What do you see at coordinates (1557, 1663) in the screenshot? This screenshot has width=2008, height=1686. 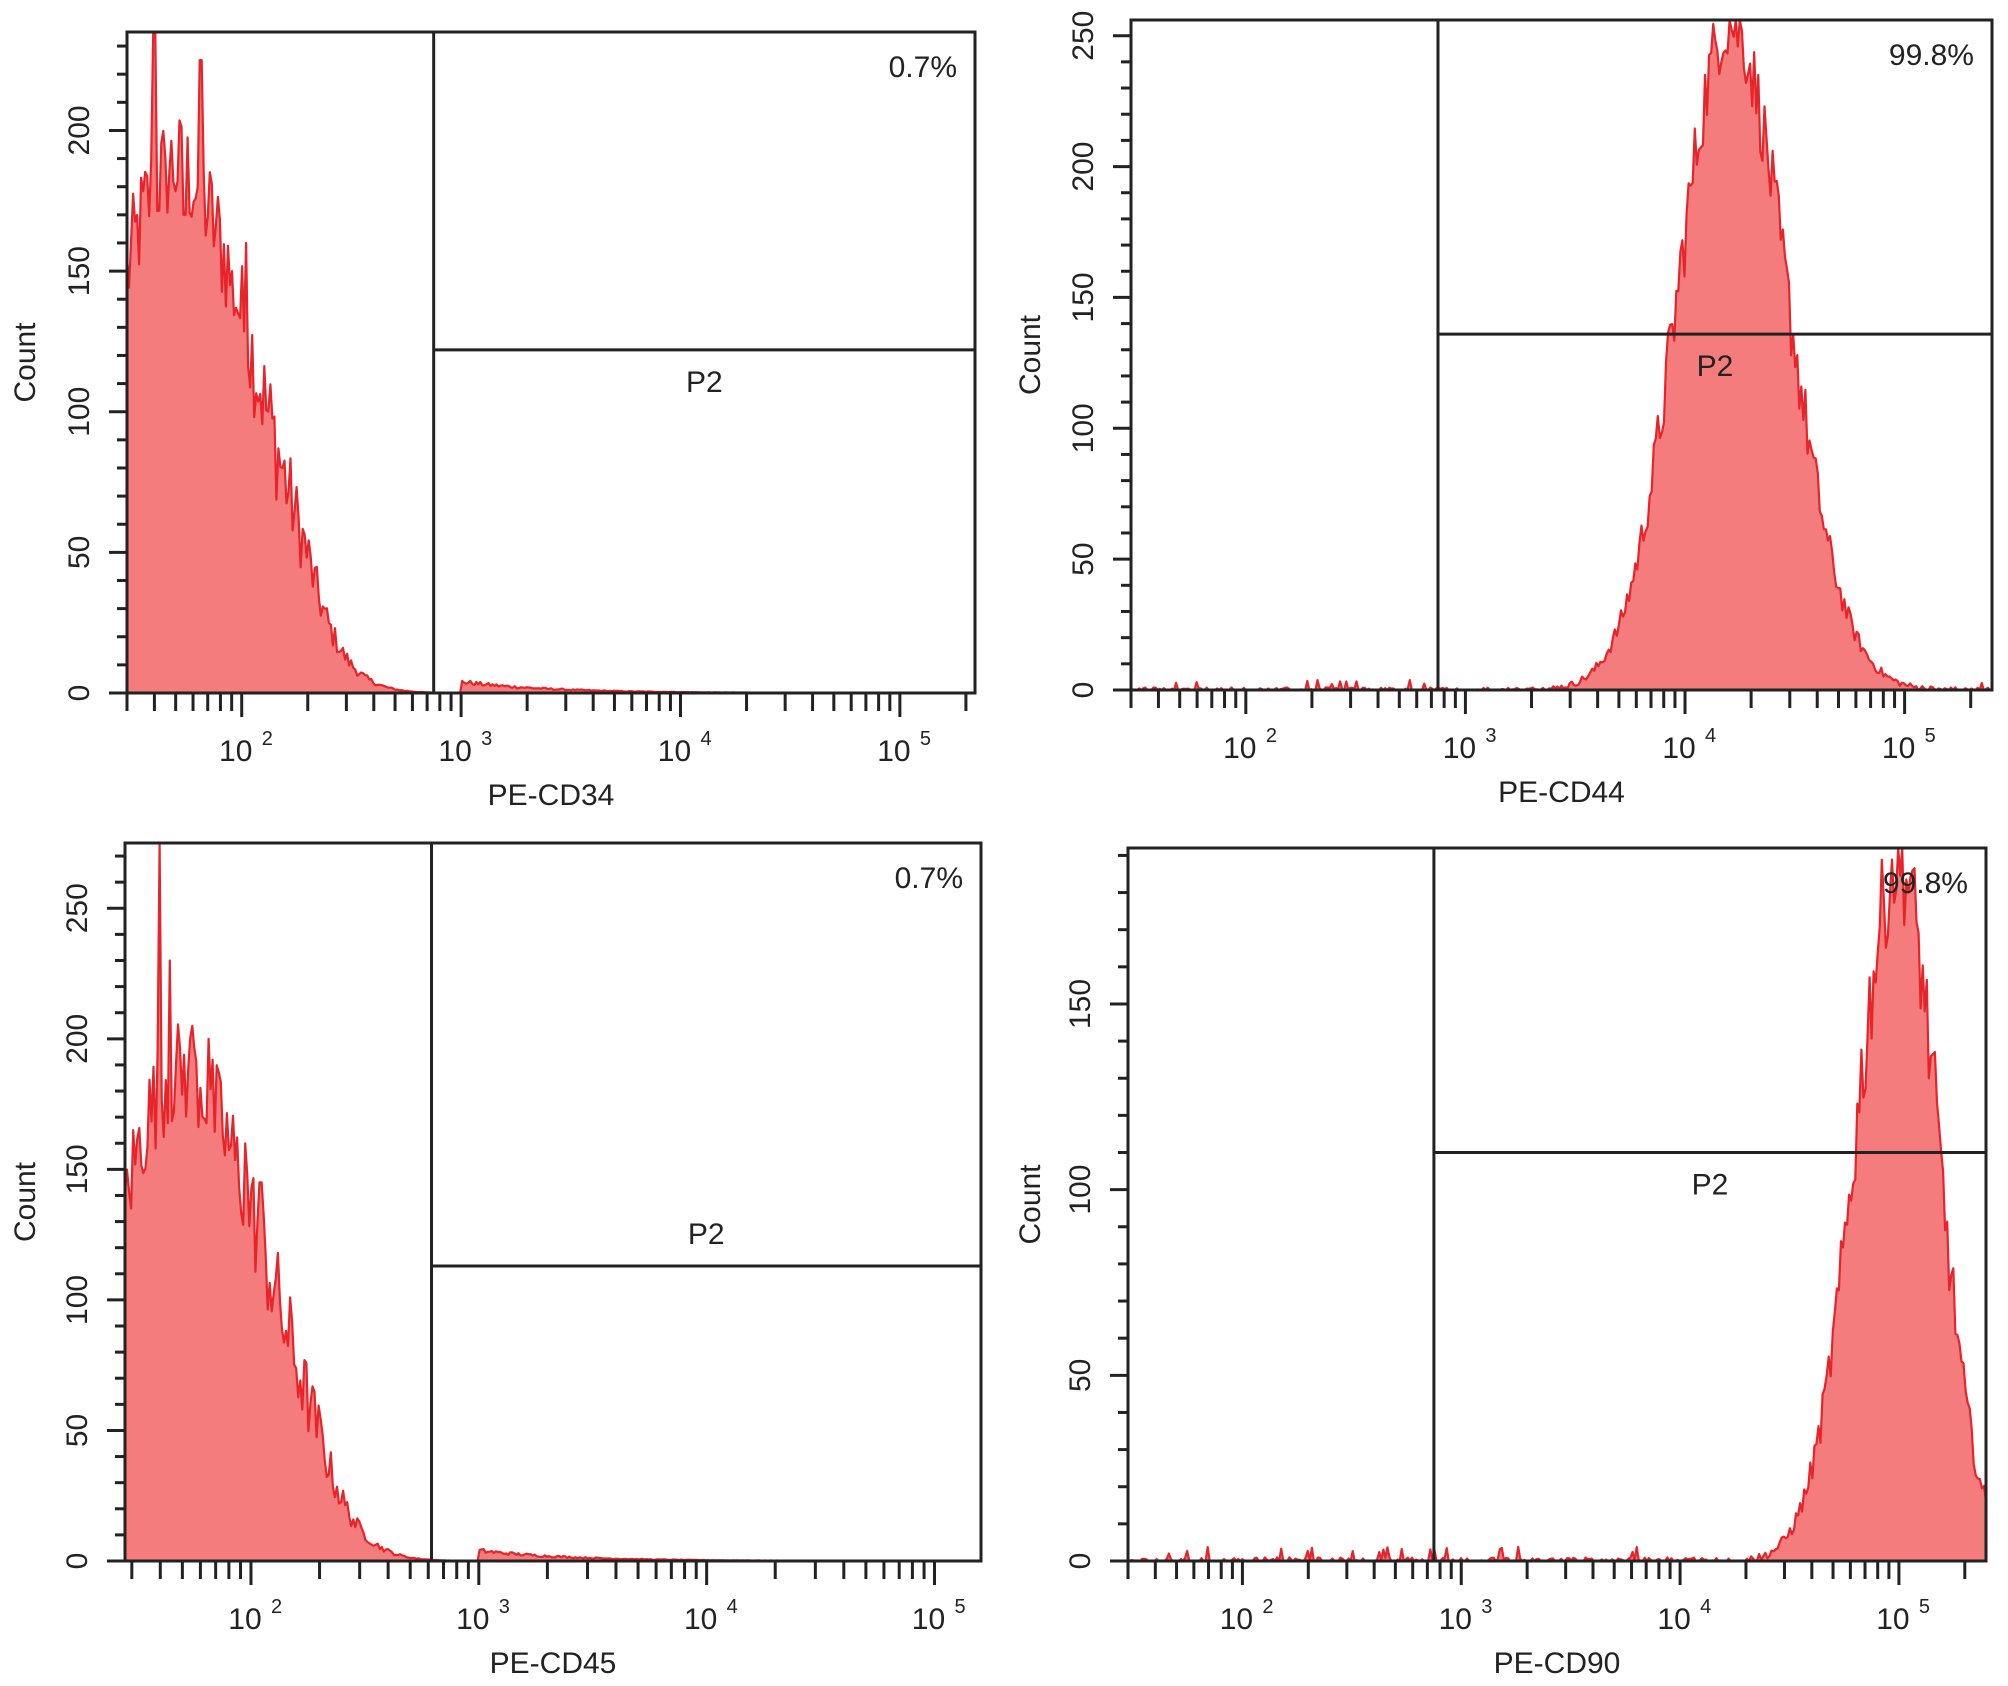 I see `x-axis-label: PE-CD90` at bounding box center [1557, 1663].